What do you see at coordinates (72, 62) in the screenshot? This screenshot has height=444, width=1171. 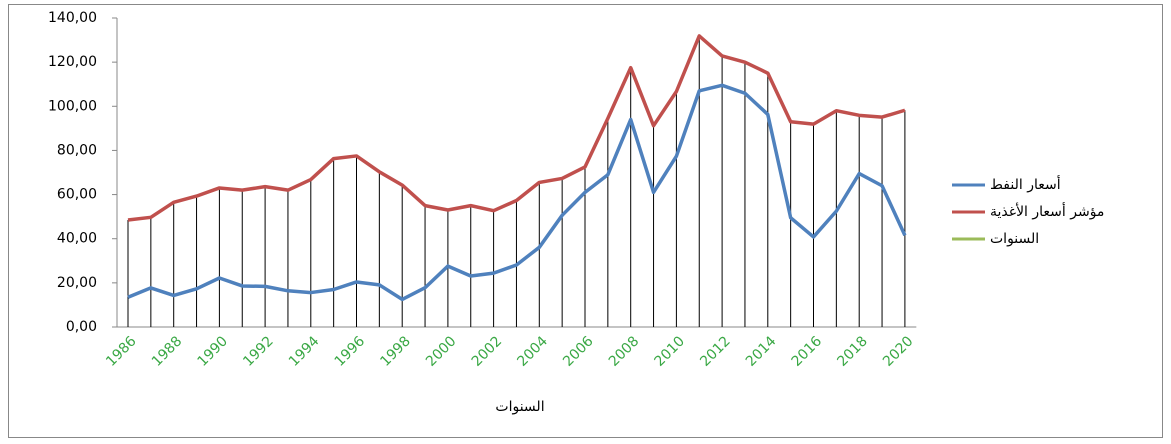 I see `y-tick-label: 120,00` at bounding box center [72, 62].